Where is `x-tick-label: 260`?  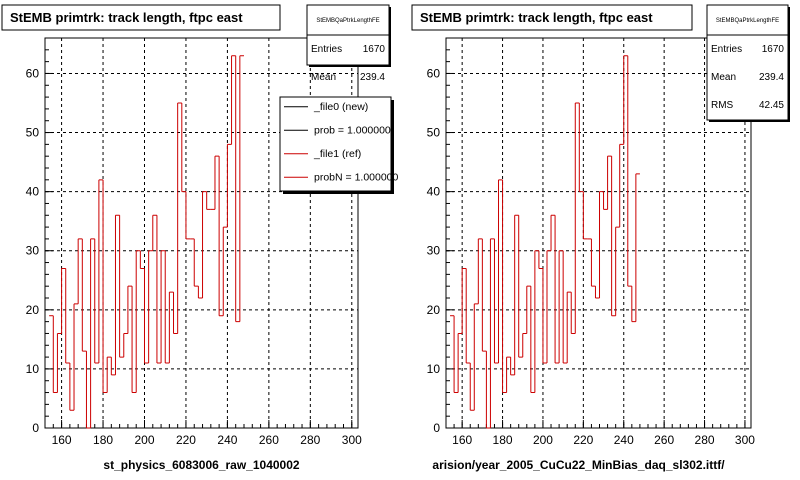 x-tick-label: 260 is located at coordinates (664, 440).